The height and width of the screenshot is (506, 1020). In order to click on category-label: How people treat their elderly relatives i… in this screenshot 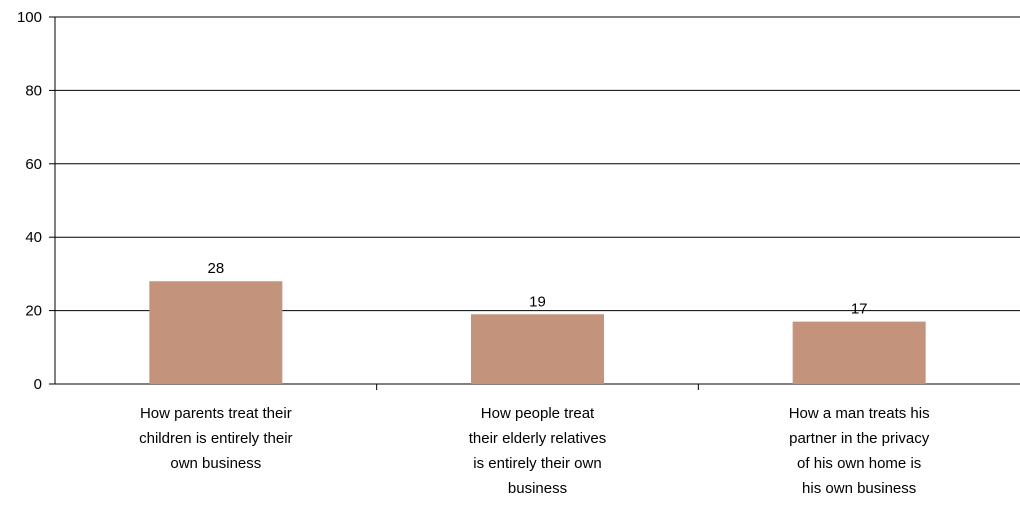, I will do `click(538, 451)`.